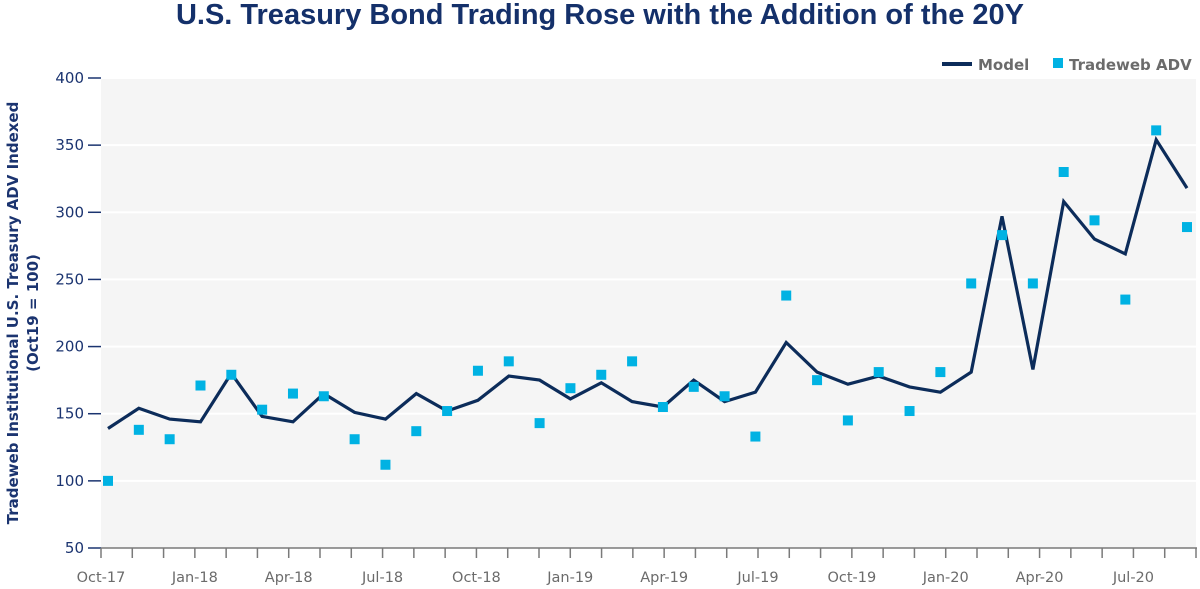 Image resolution: width=1200 pixels, height=589 pixels. What do you see at coordinates (569, 578) in the screenshot?
I see `x-tick-label: Jan-19` at bounding box center [569, 578].